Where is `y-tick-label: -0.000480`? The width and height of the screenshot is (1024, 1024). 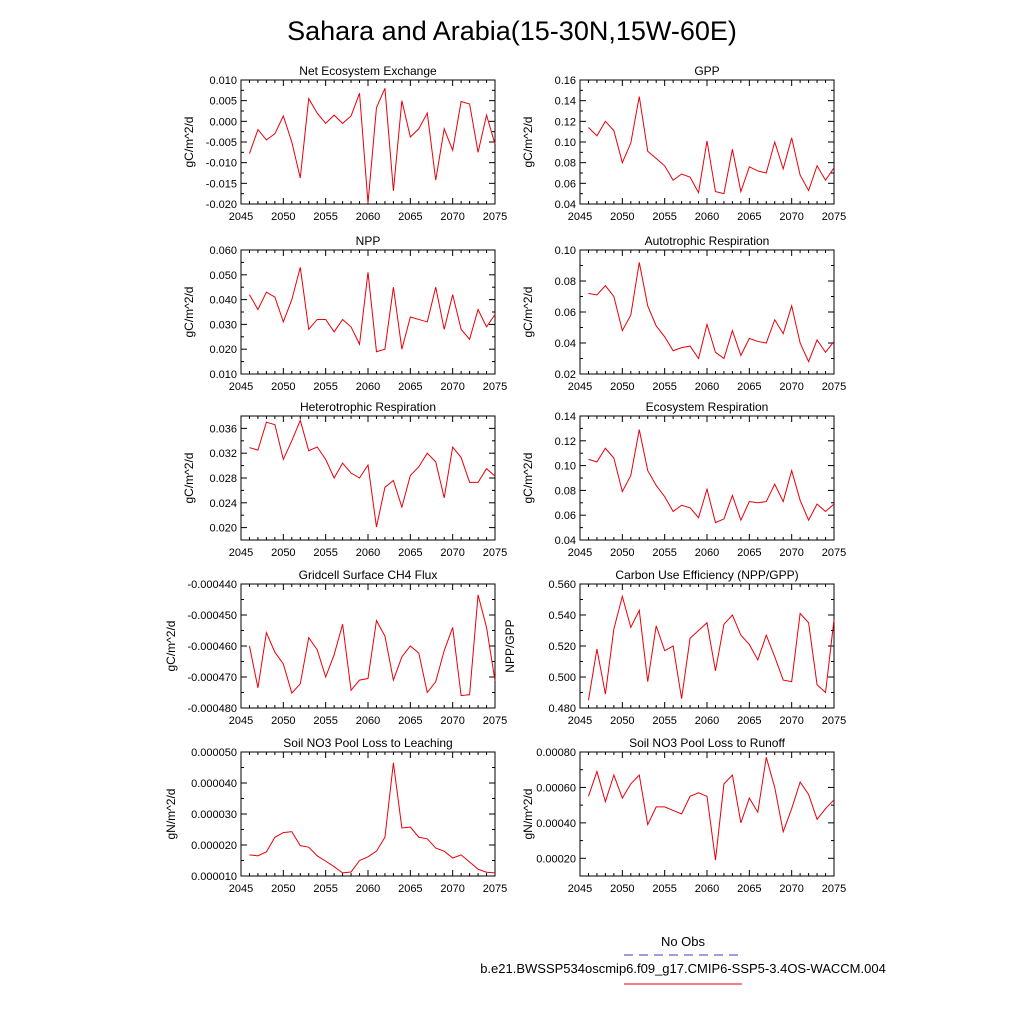
y-tick-label: -0.000480 is located at coordinates (212, 709).